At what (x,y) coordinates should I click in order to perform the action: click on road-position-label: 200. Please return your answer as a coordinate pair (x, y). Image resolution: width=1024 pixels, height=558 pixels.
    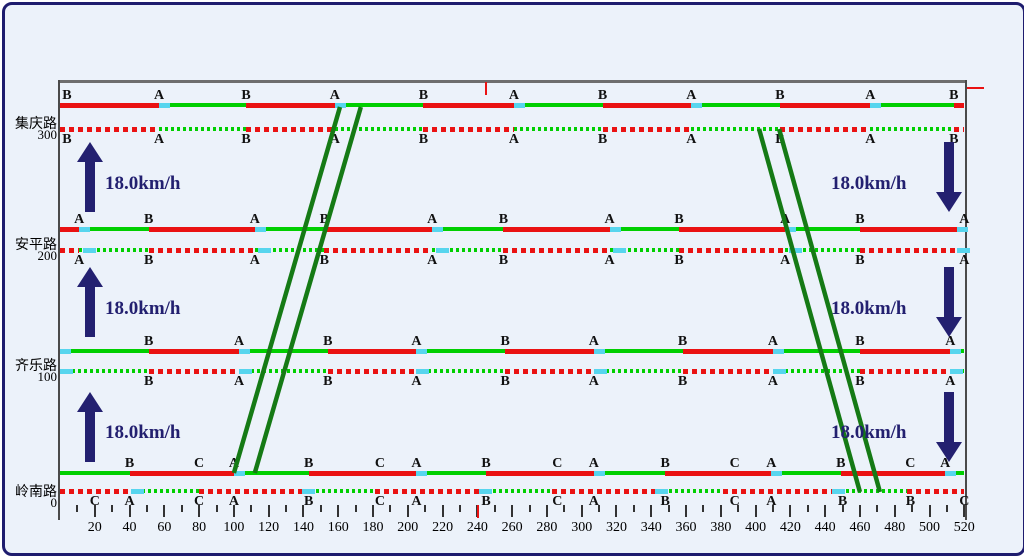
    Looking at the image, I should click on (47, 255).